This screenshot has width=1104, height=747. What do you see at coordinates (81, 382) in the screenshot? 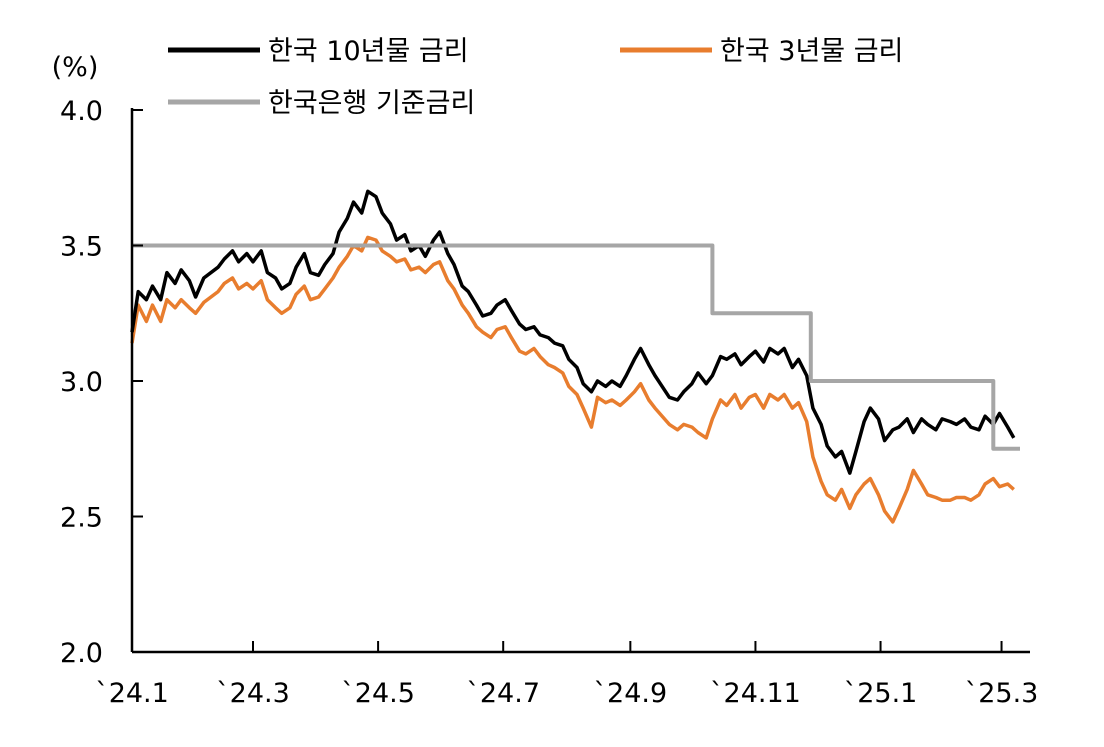
I see `y-tick-label: 3.0` at bounding box center [81, 382].